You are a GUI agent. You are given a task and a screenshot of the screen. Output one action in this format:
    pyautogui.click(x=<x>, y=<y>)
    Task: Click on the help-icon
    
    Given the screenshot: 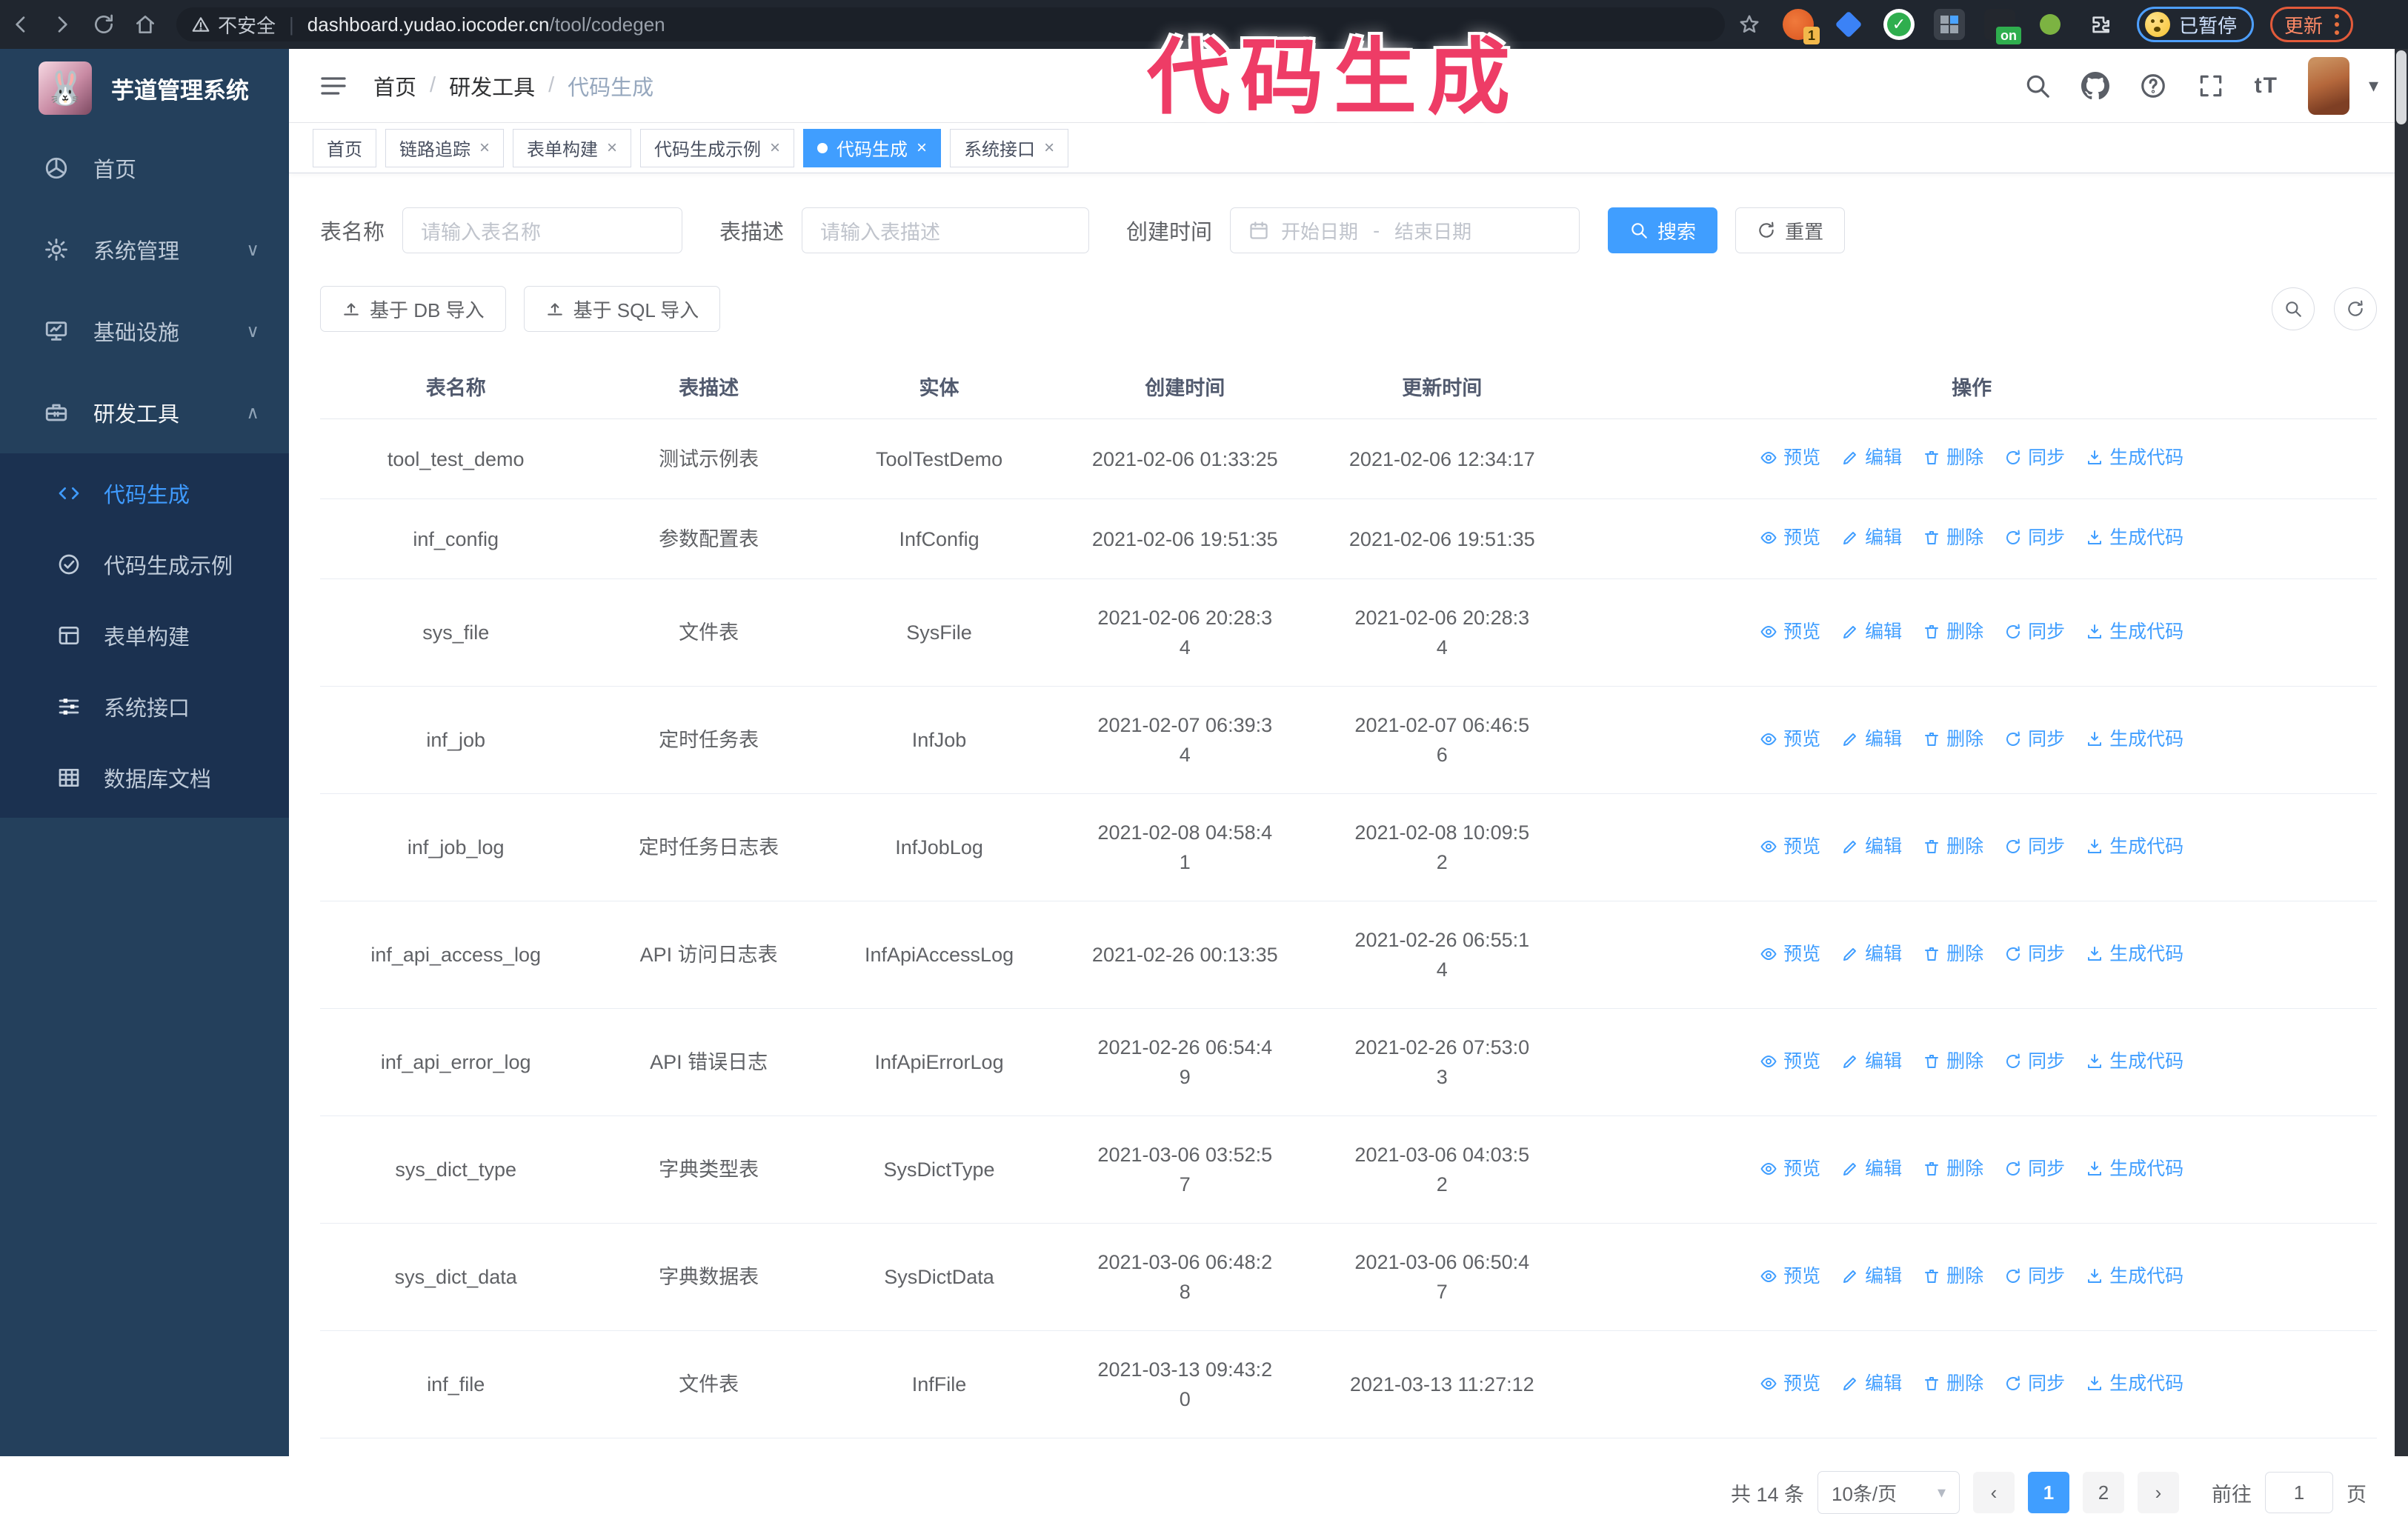 What is the action you would take?
    pyautogui.click(x=2153, y=86)
    